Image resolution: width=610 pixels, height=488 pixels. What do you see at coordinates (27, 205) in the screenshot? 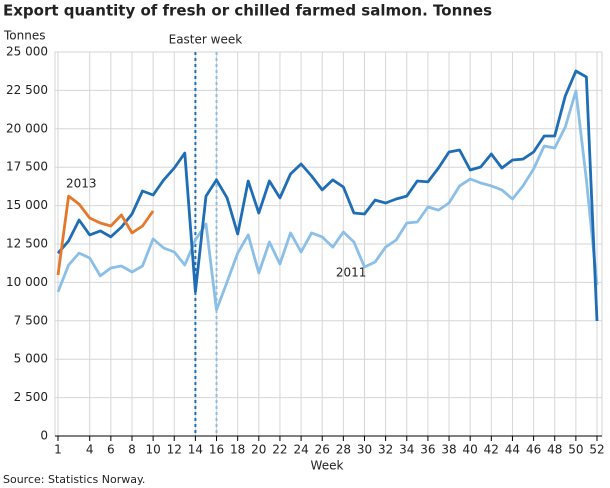
I see `y-tick-label: 15 000` at bounding box center [27, 205].